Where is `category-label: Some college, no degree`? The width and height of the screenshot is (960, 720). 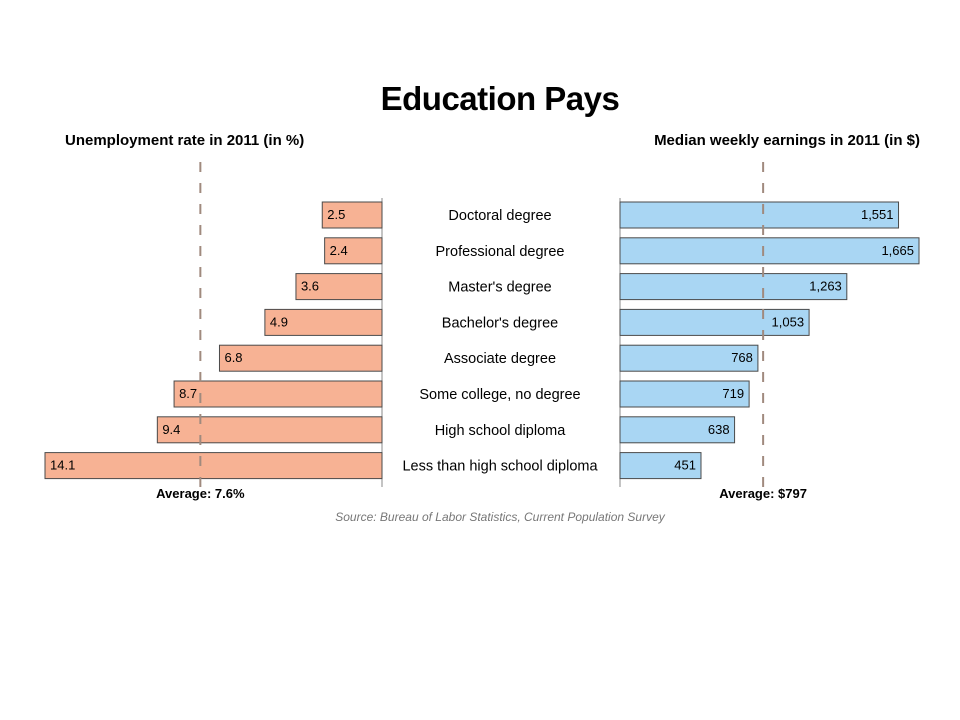 category-label: Some college, no degree is located at coordinates (499, 395).